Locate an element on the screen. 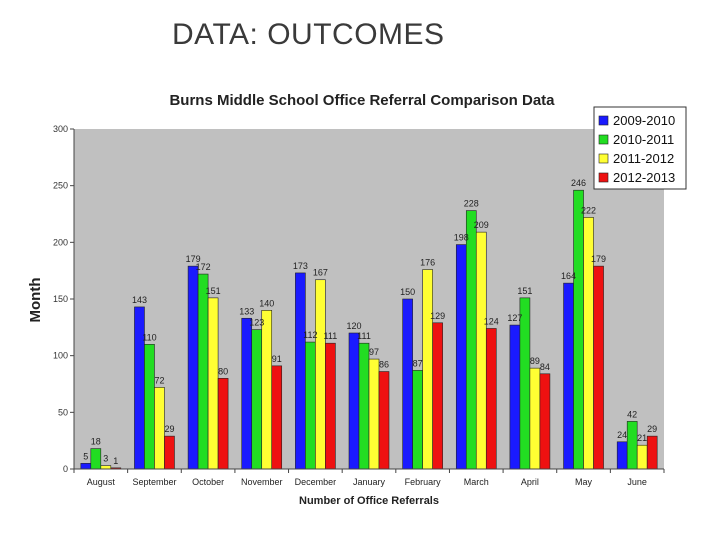 The height and width of the screenshot is (540, 720). data-label: 21 is located at coordinates (642, 438).